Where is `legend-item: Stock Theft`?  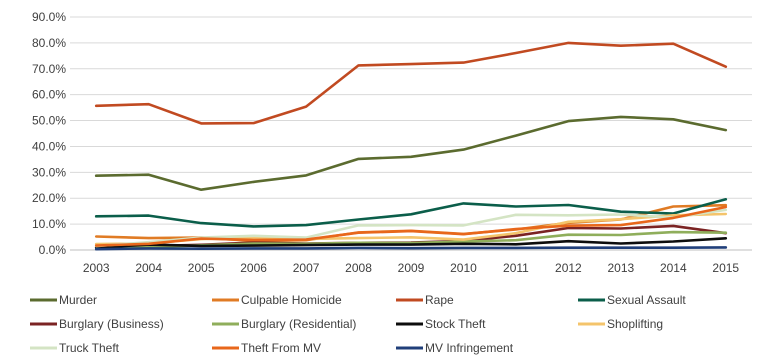 legend-item: Stock Theft is located at coordinates (441, 324).